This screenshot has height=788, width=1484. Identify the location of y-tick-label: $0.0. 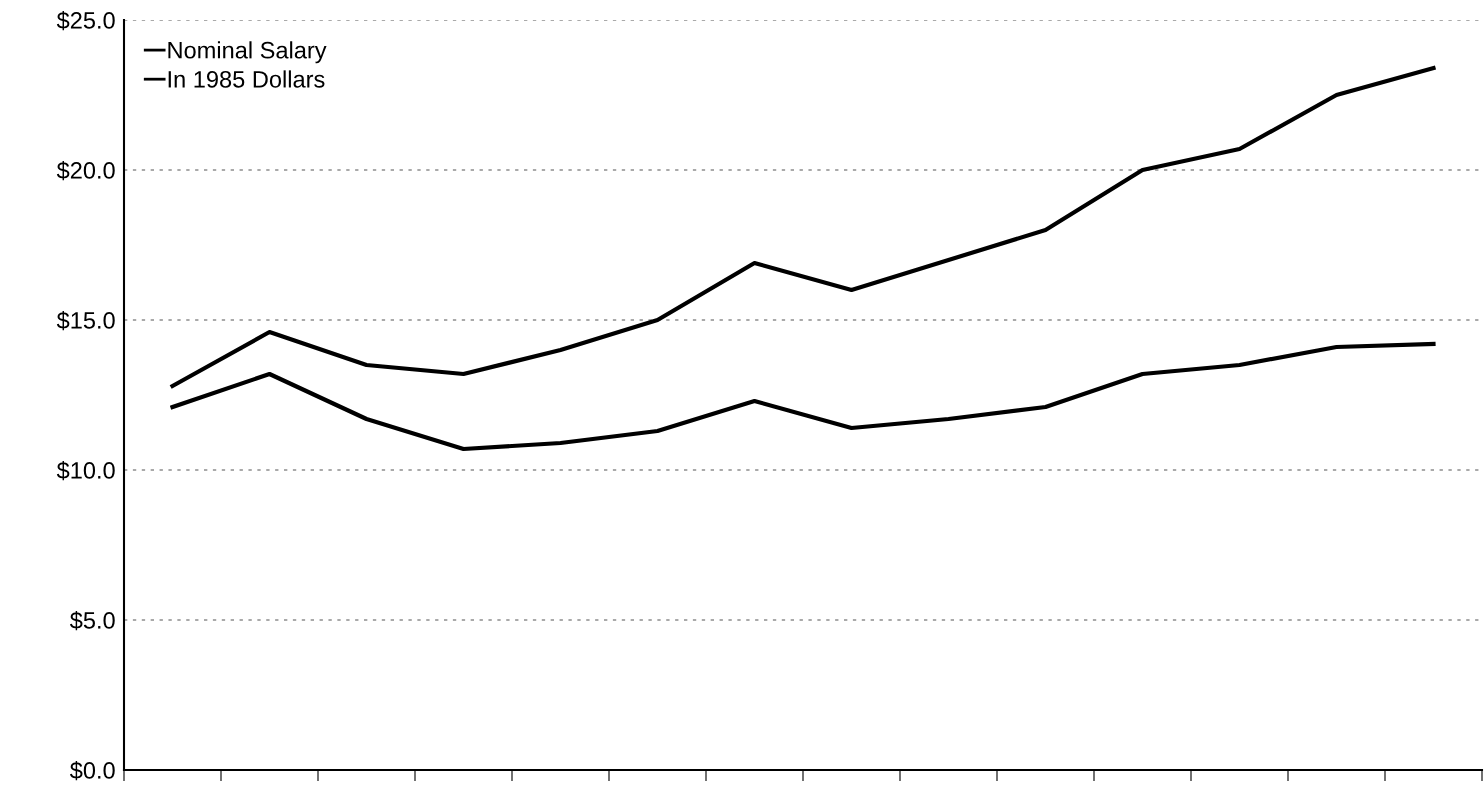
(92, 771).